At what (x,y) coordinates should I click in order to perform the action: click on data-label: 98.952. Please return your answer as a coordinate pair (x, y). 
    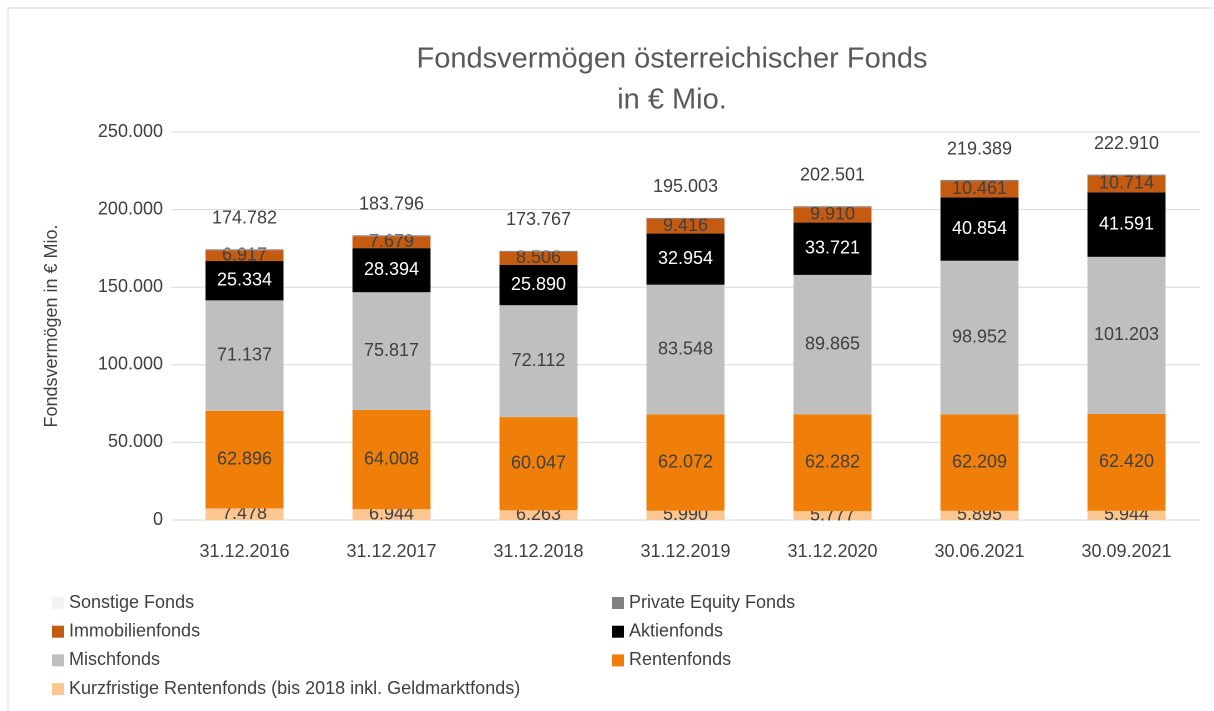
    Looking at the image, I should click on (979, 336).